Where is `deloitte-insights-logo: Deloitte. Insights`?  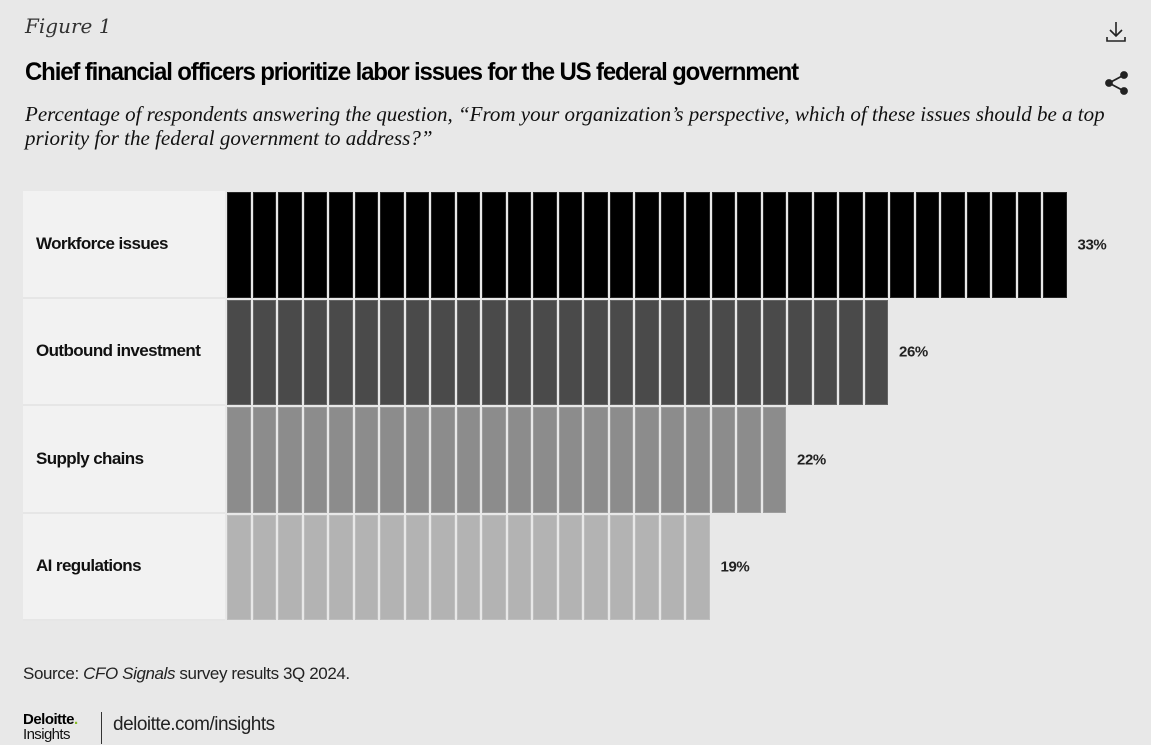
deloitte-insights-logo: Deloitte. Insights is located at coordinates (50, 727).